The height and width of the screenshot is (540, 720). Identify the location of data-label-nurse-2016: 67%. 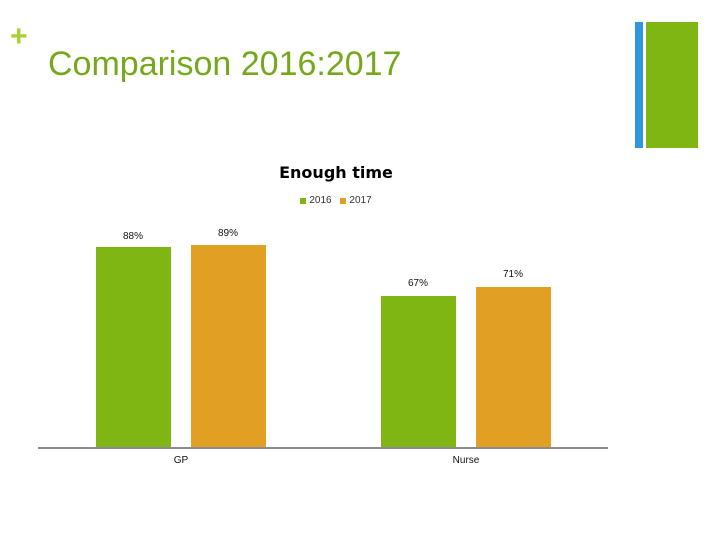
(417, 283).